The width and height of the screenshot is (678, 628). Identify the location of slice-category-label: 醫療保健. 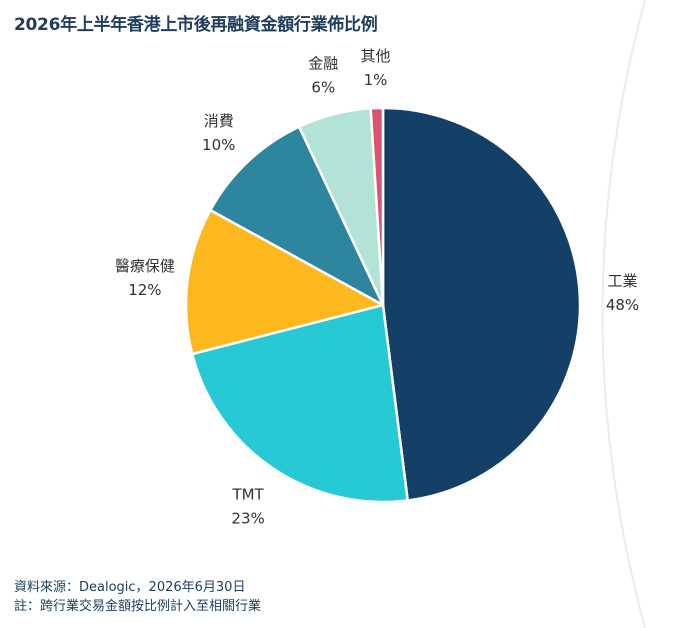
(145, 266).